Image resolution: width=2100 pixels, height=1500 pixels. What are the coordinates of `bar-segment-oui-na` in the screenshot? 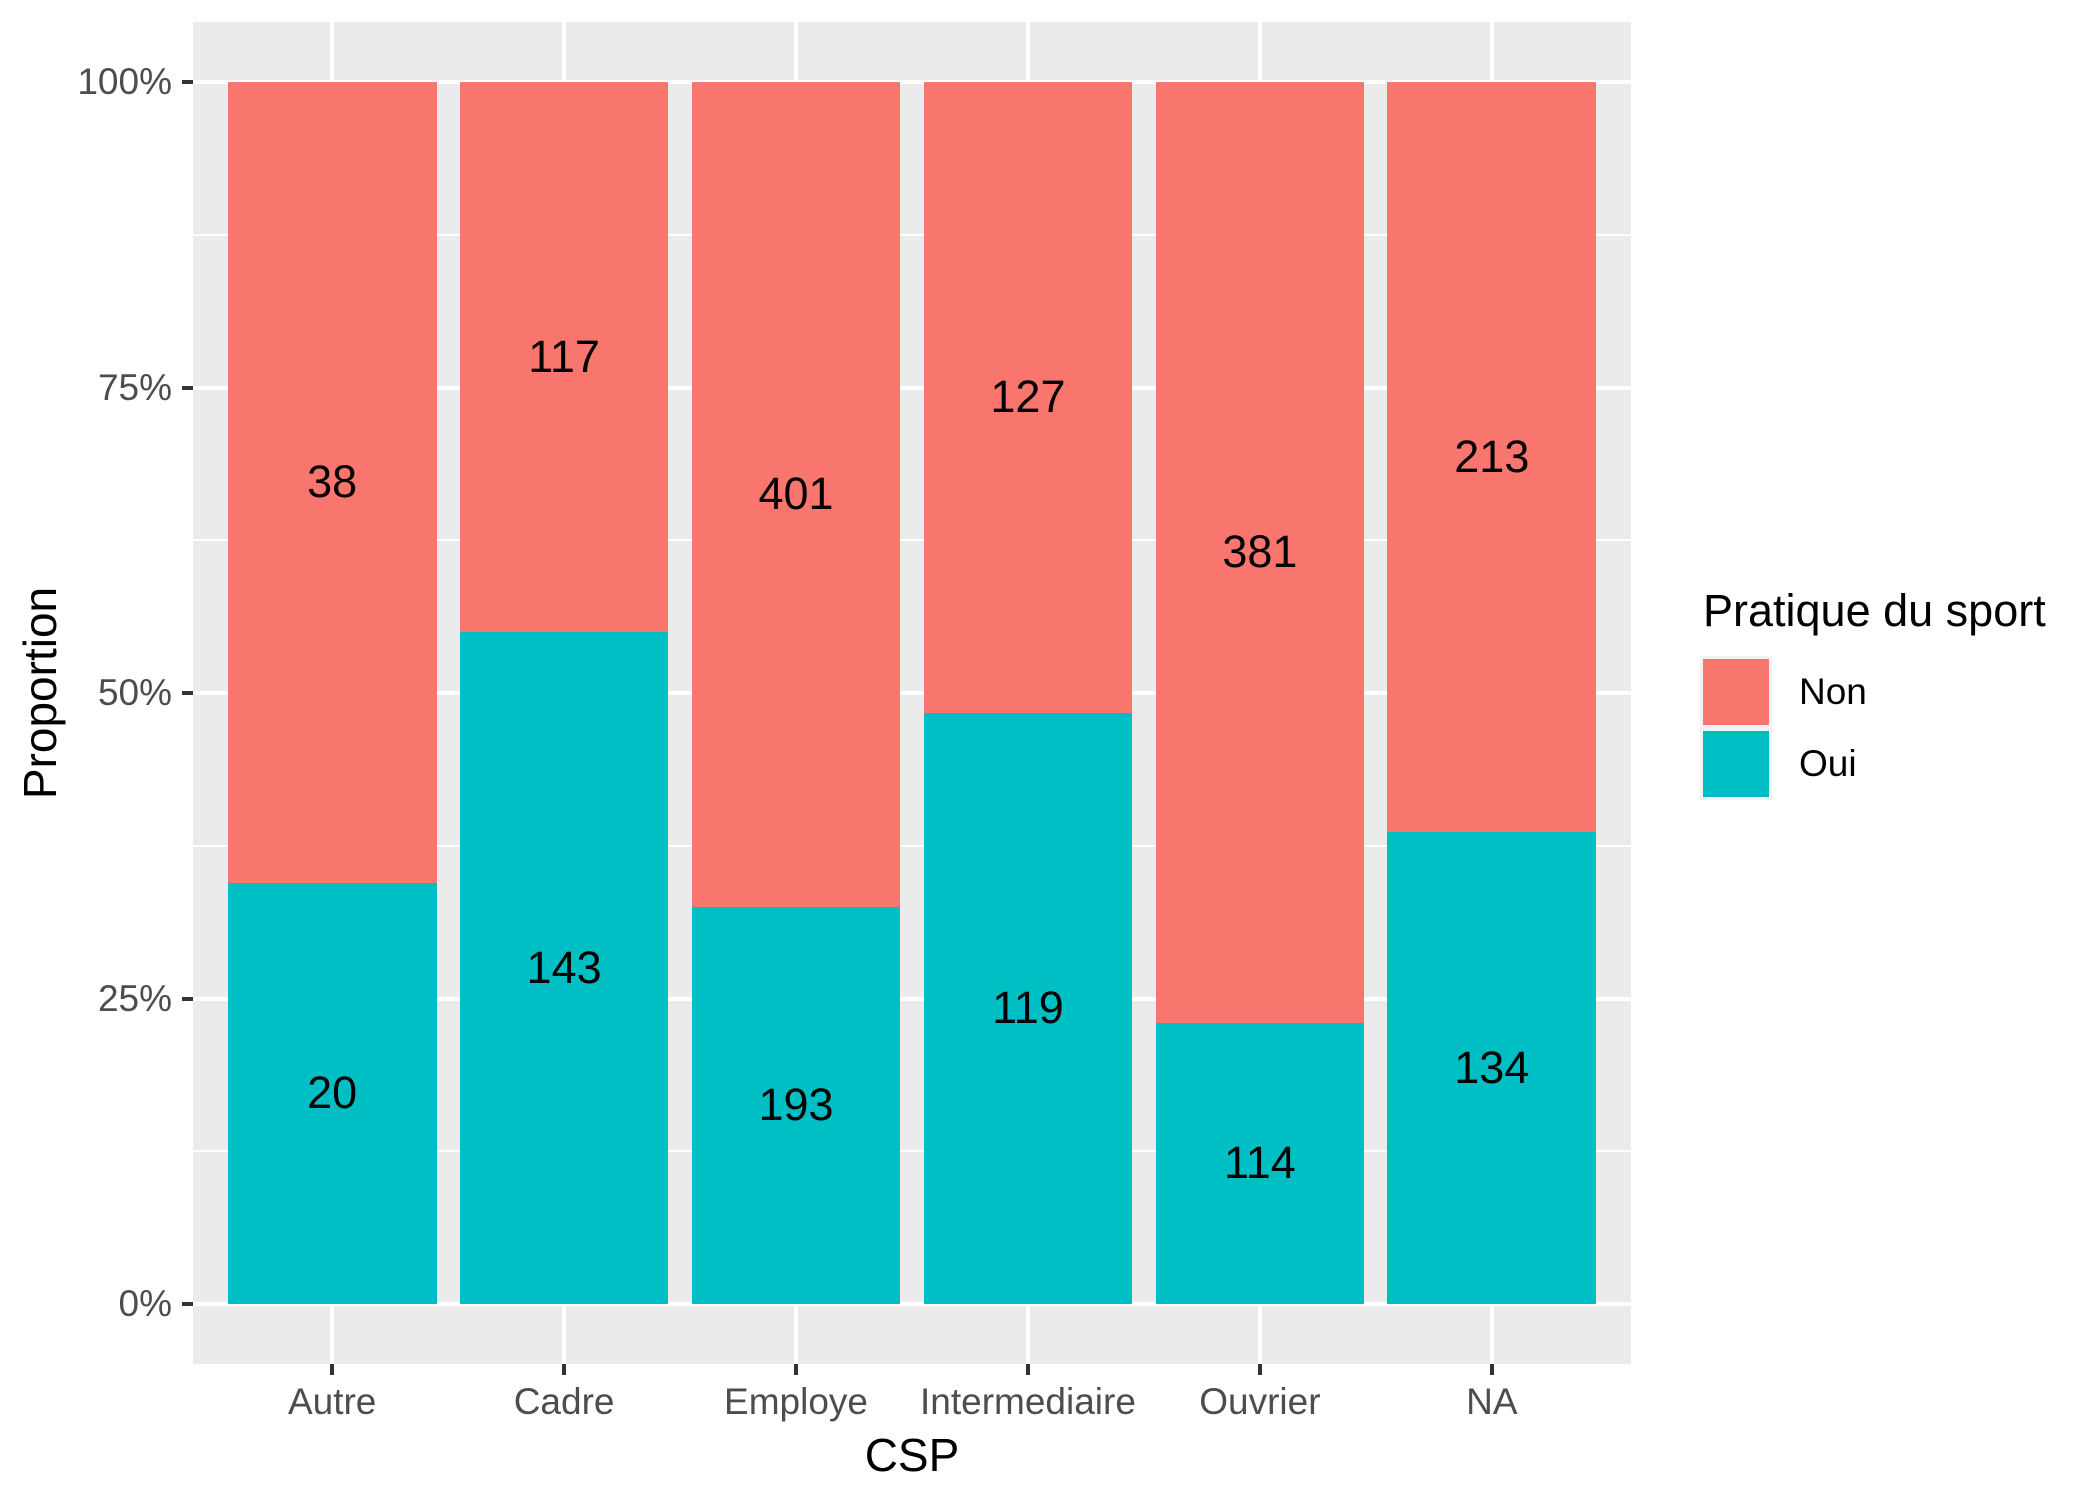 It's located at (1492, 1068).